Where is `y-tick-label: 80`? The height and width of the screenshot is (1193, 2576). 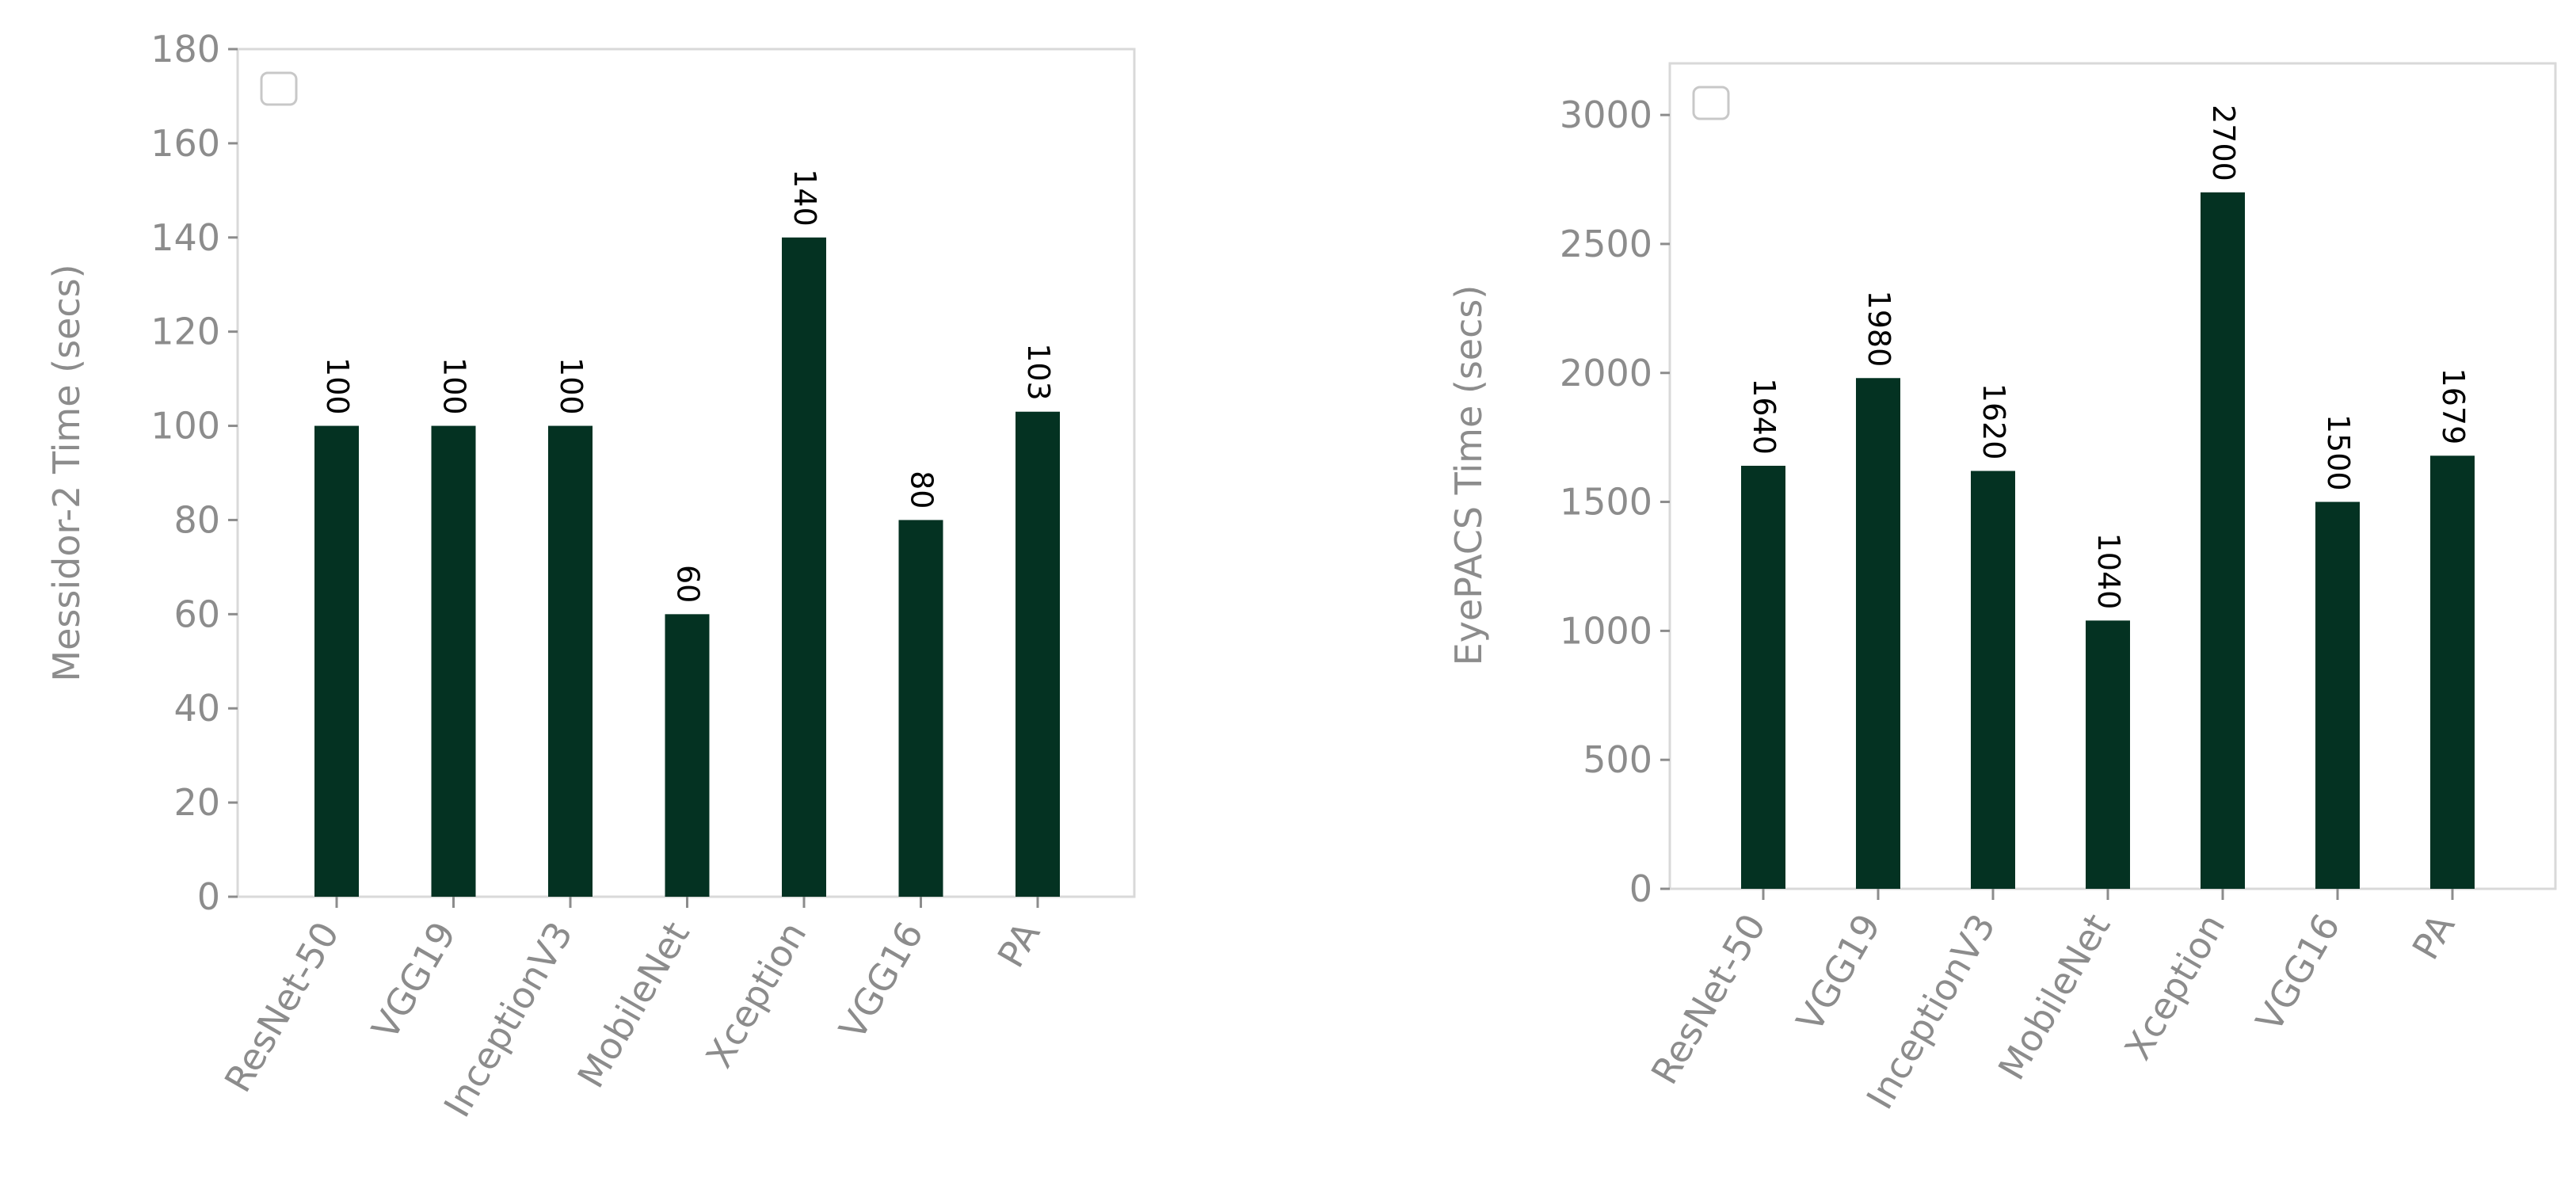 y-tick-label: 80 is located at coordinates (196, 519).